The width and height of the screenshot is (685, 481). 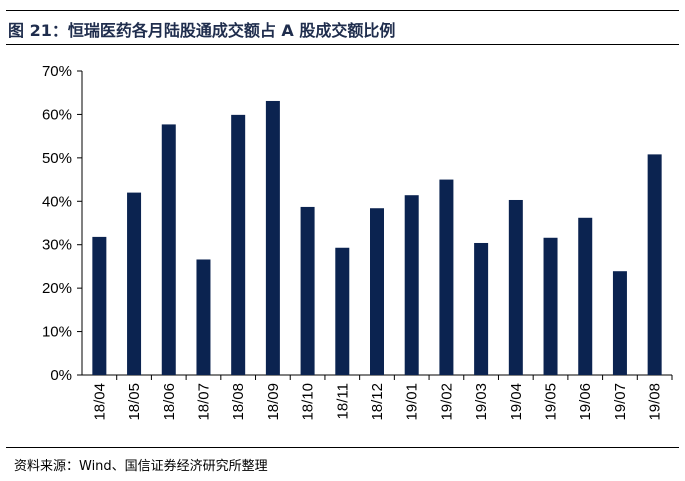 What do you see at coordinates (620, 402) in the screenshot?
I see `x-tick-label: 19/07` at bounding box center [620, 402].